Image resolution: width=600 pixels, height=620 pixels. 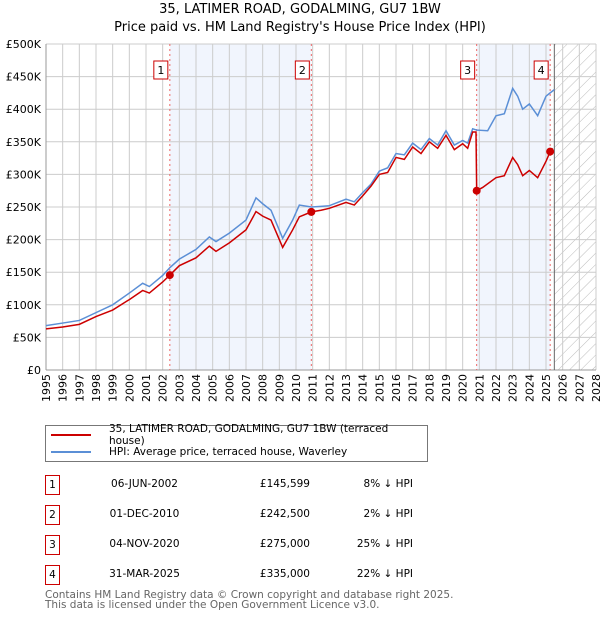 I want to click on sale-marker-label: 4, so click(x=541, y=70).